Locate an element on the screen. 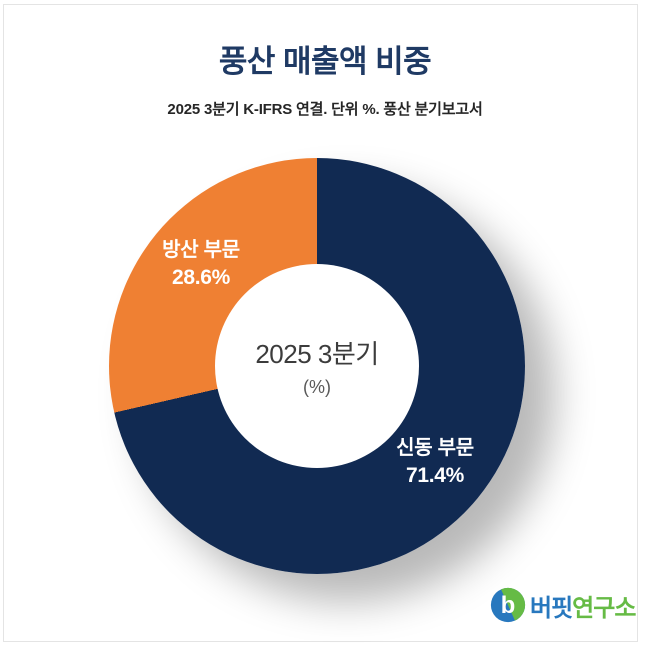  segment-label-copper: 신동 부문 71.4% is located at coordinates (435, 462).